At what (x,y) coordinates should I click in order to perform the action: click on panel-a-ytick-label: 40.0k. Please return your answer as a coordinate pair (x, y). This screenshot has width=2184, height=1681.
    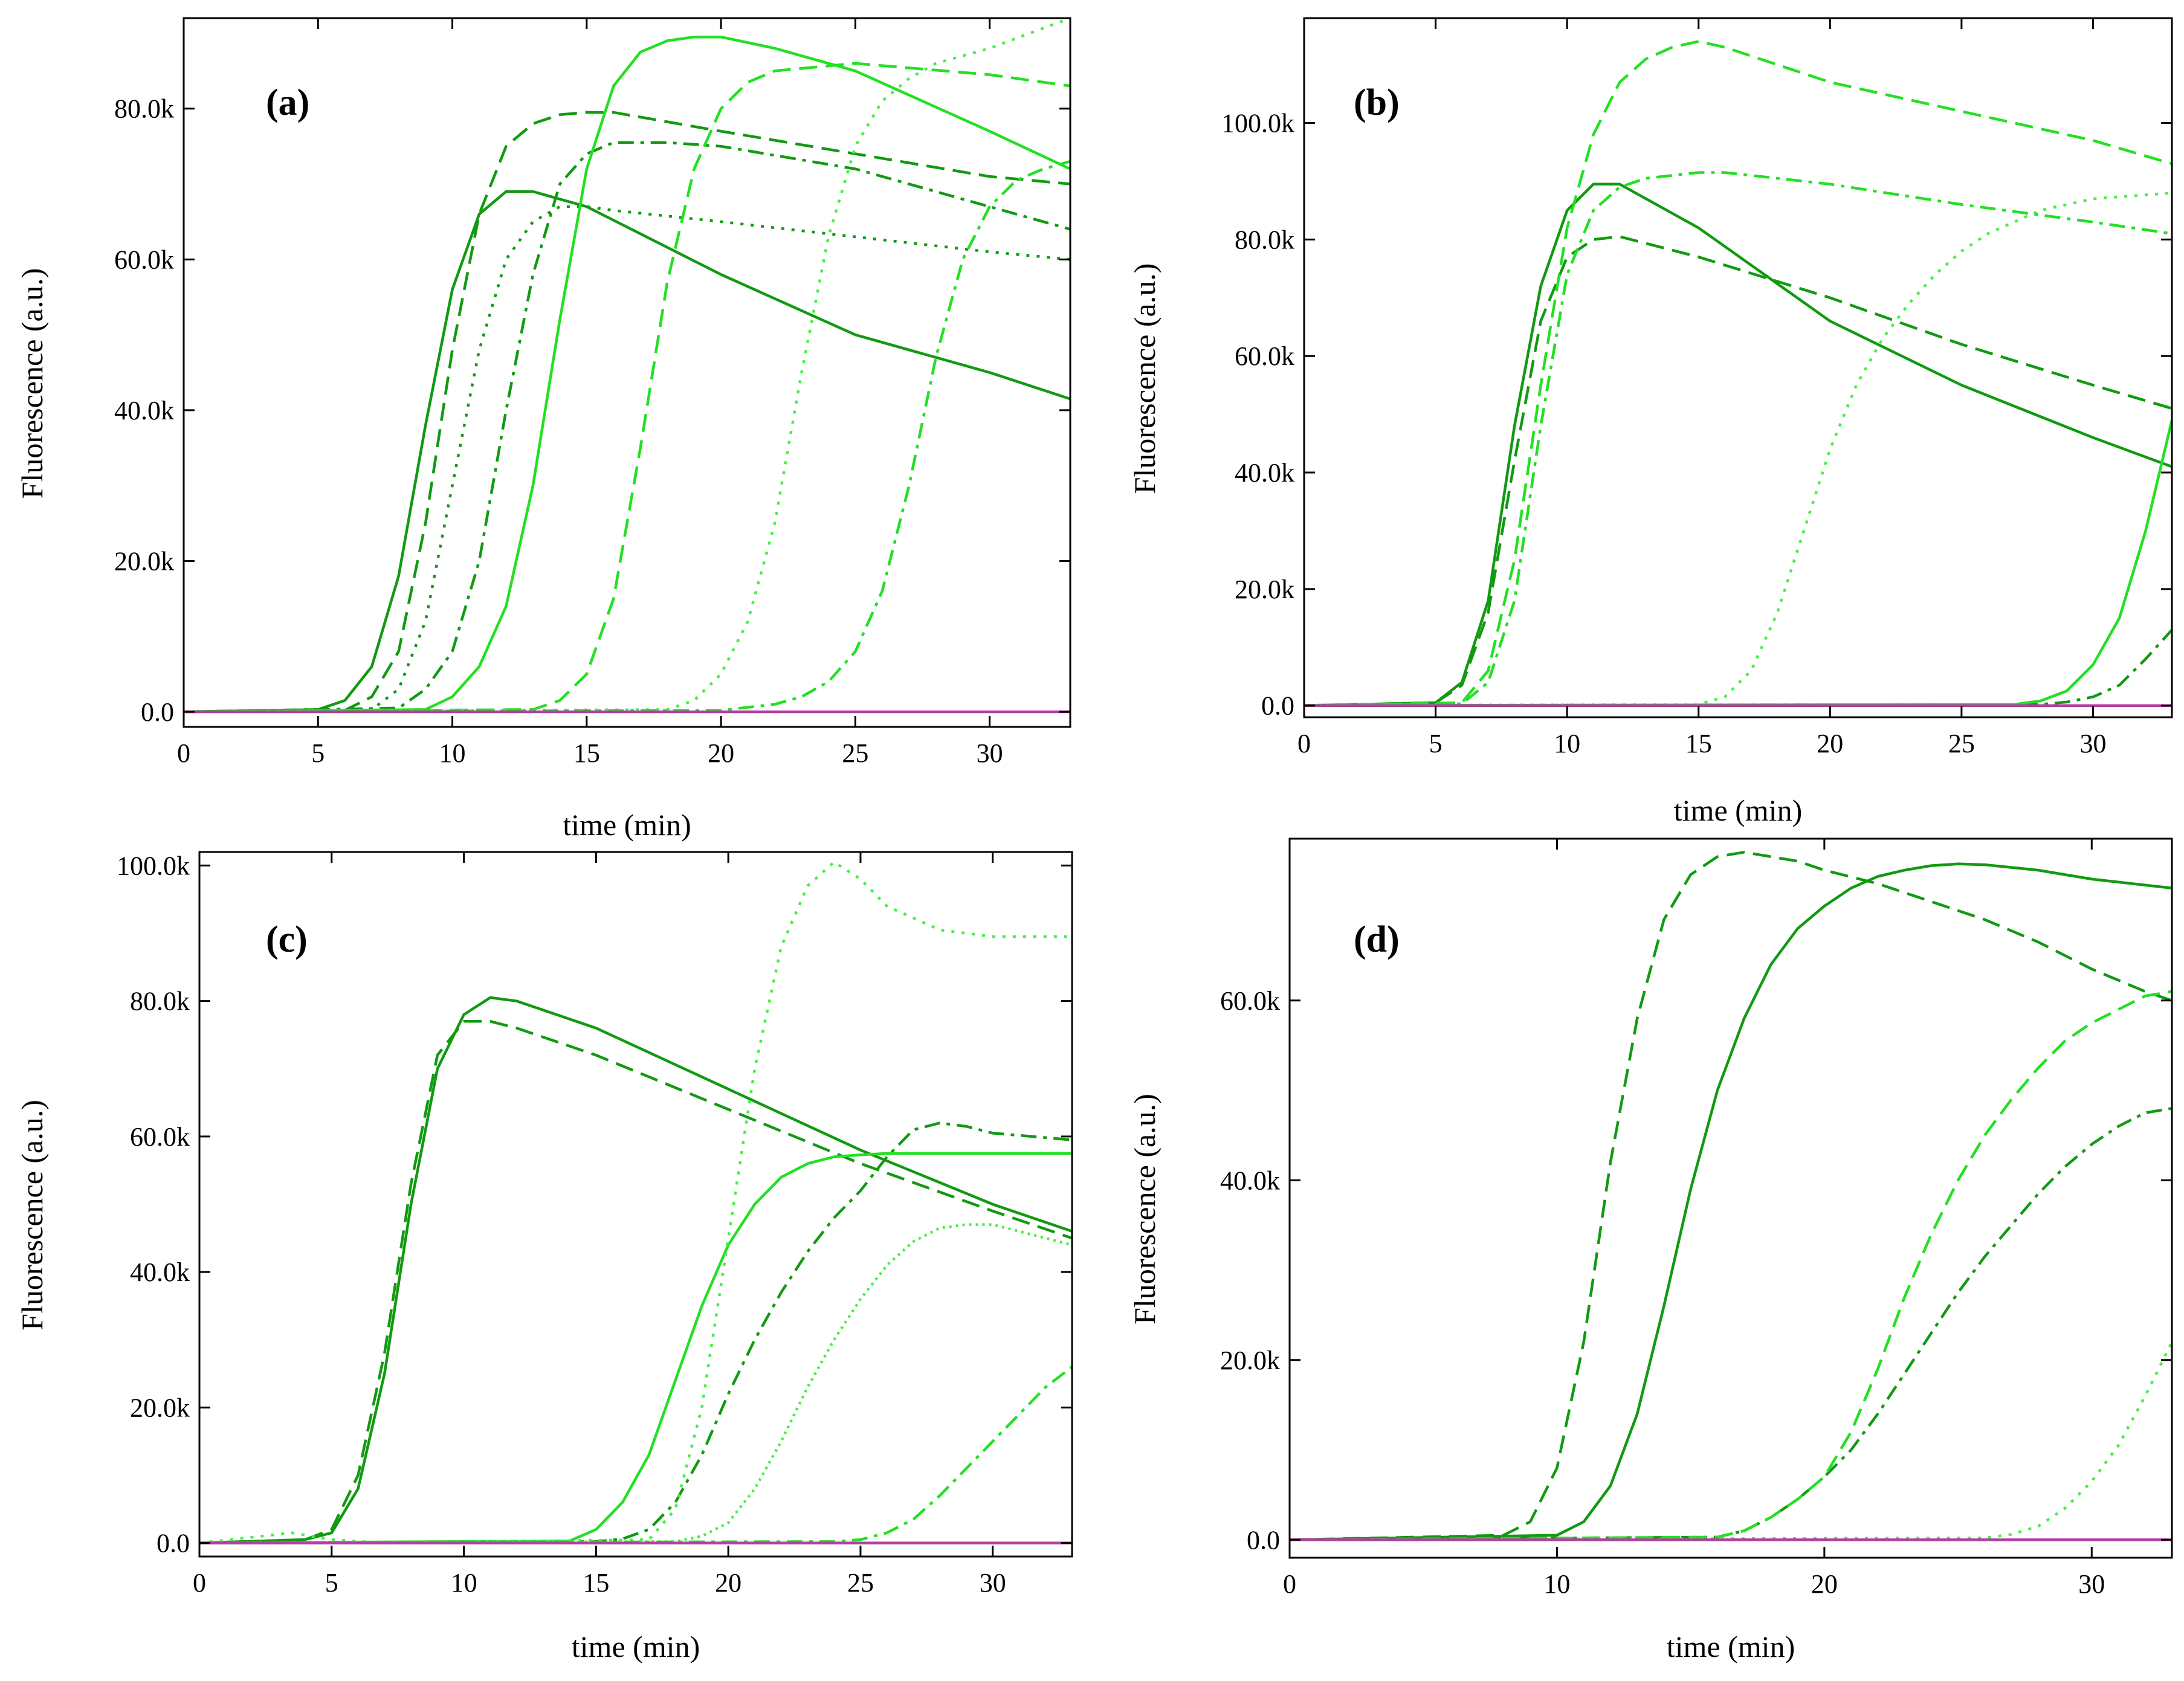
    Looking at the image, I should click on (144, 410).